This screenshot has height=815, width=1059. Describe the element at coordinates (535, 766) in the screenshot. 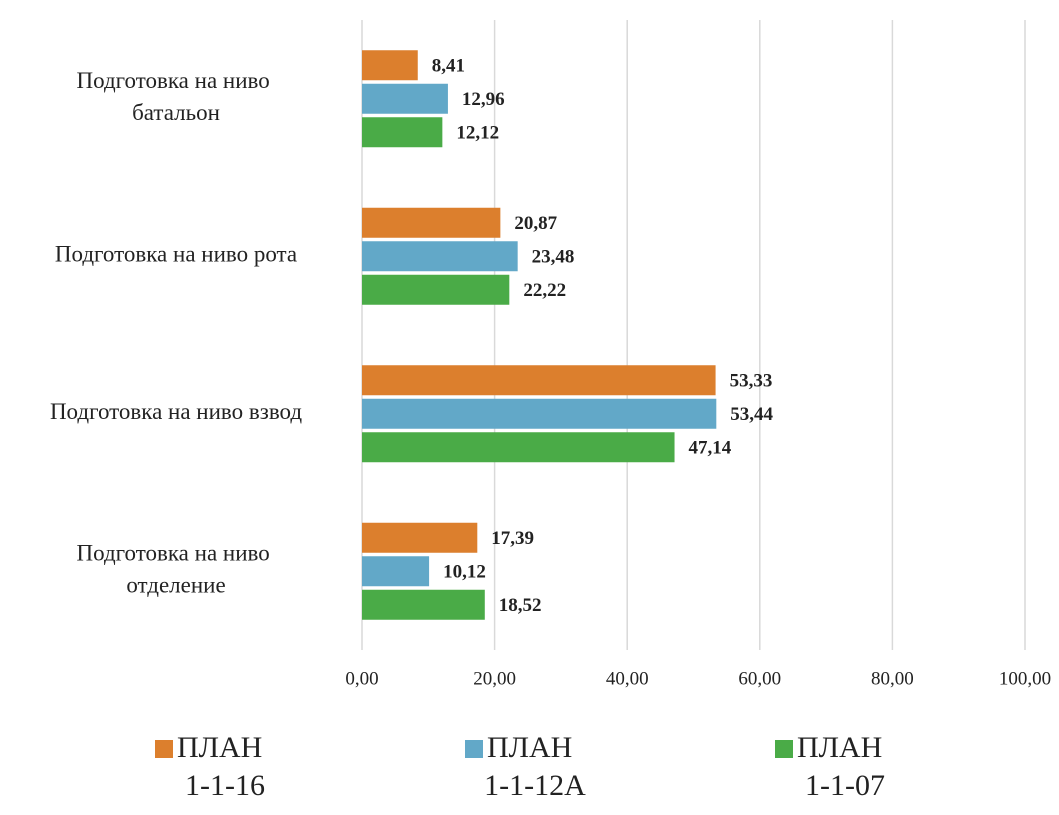

I see `legend-label: ПЛАН 1-1-12А` at that location.